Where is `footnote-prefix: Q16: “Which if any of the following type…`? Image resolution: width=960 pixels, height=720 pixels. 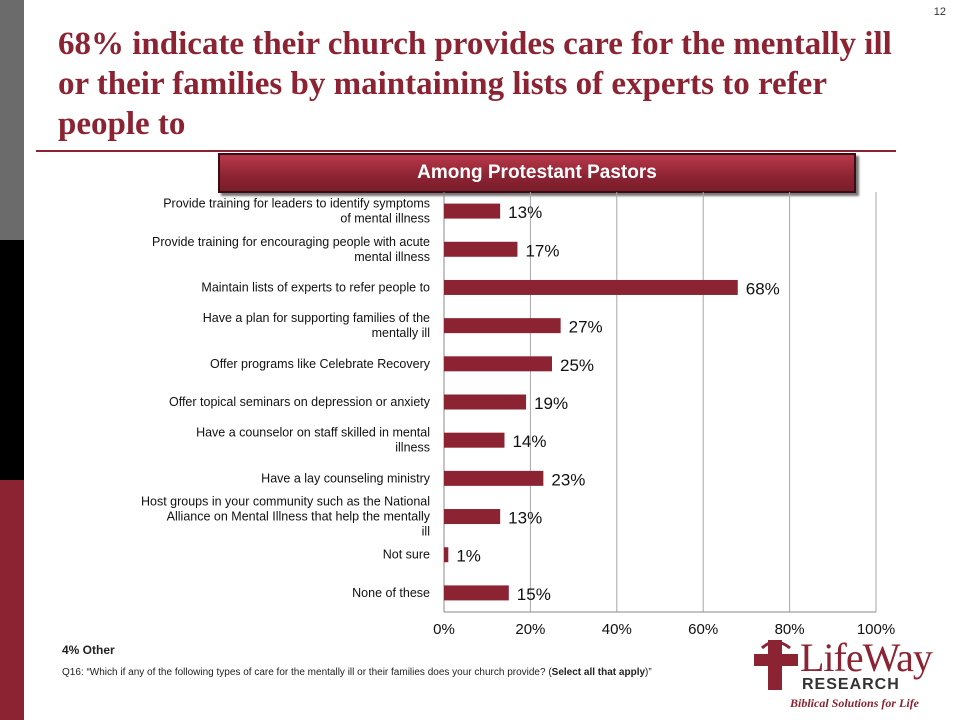
footnote-prefix: Q16: “Which if any of the following type… is located at coordinates (307, 672).